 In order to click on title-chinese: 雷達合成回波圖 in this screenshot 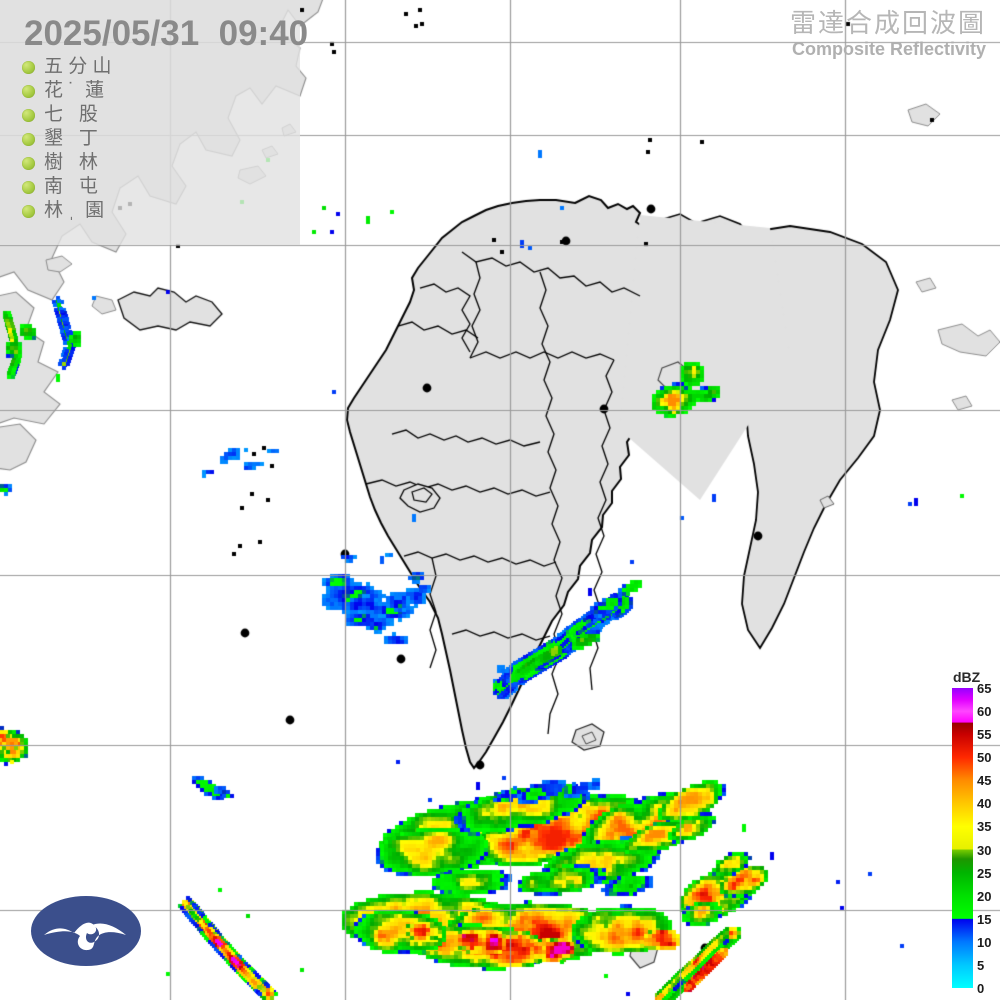, I will do `click(887, 23)`.